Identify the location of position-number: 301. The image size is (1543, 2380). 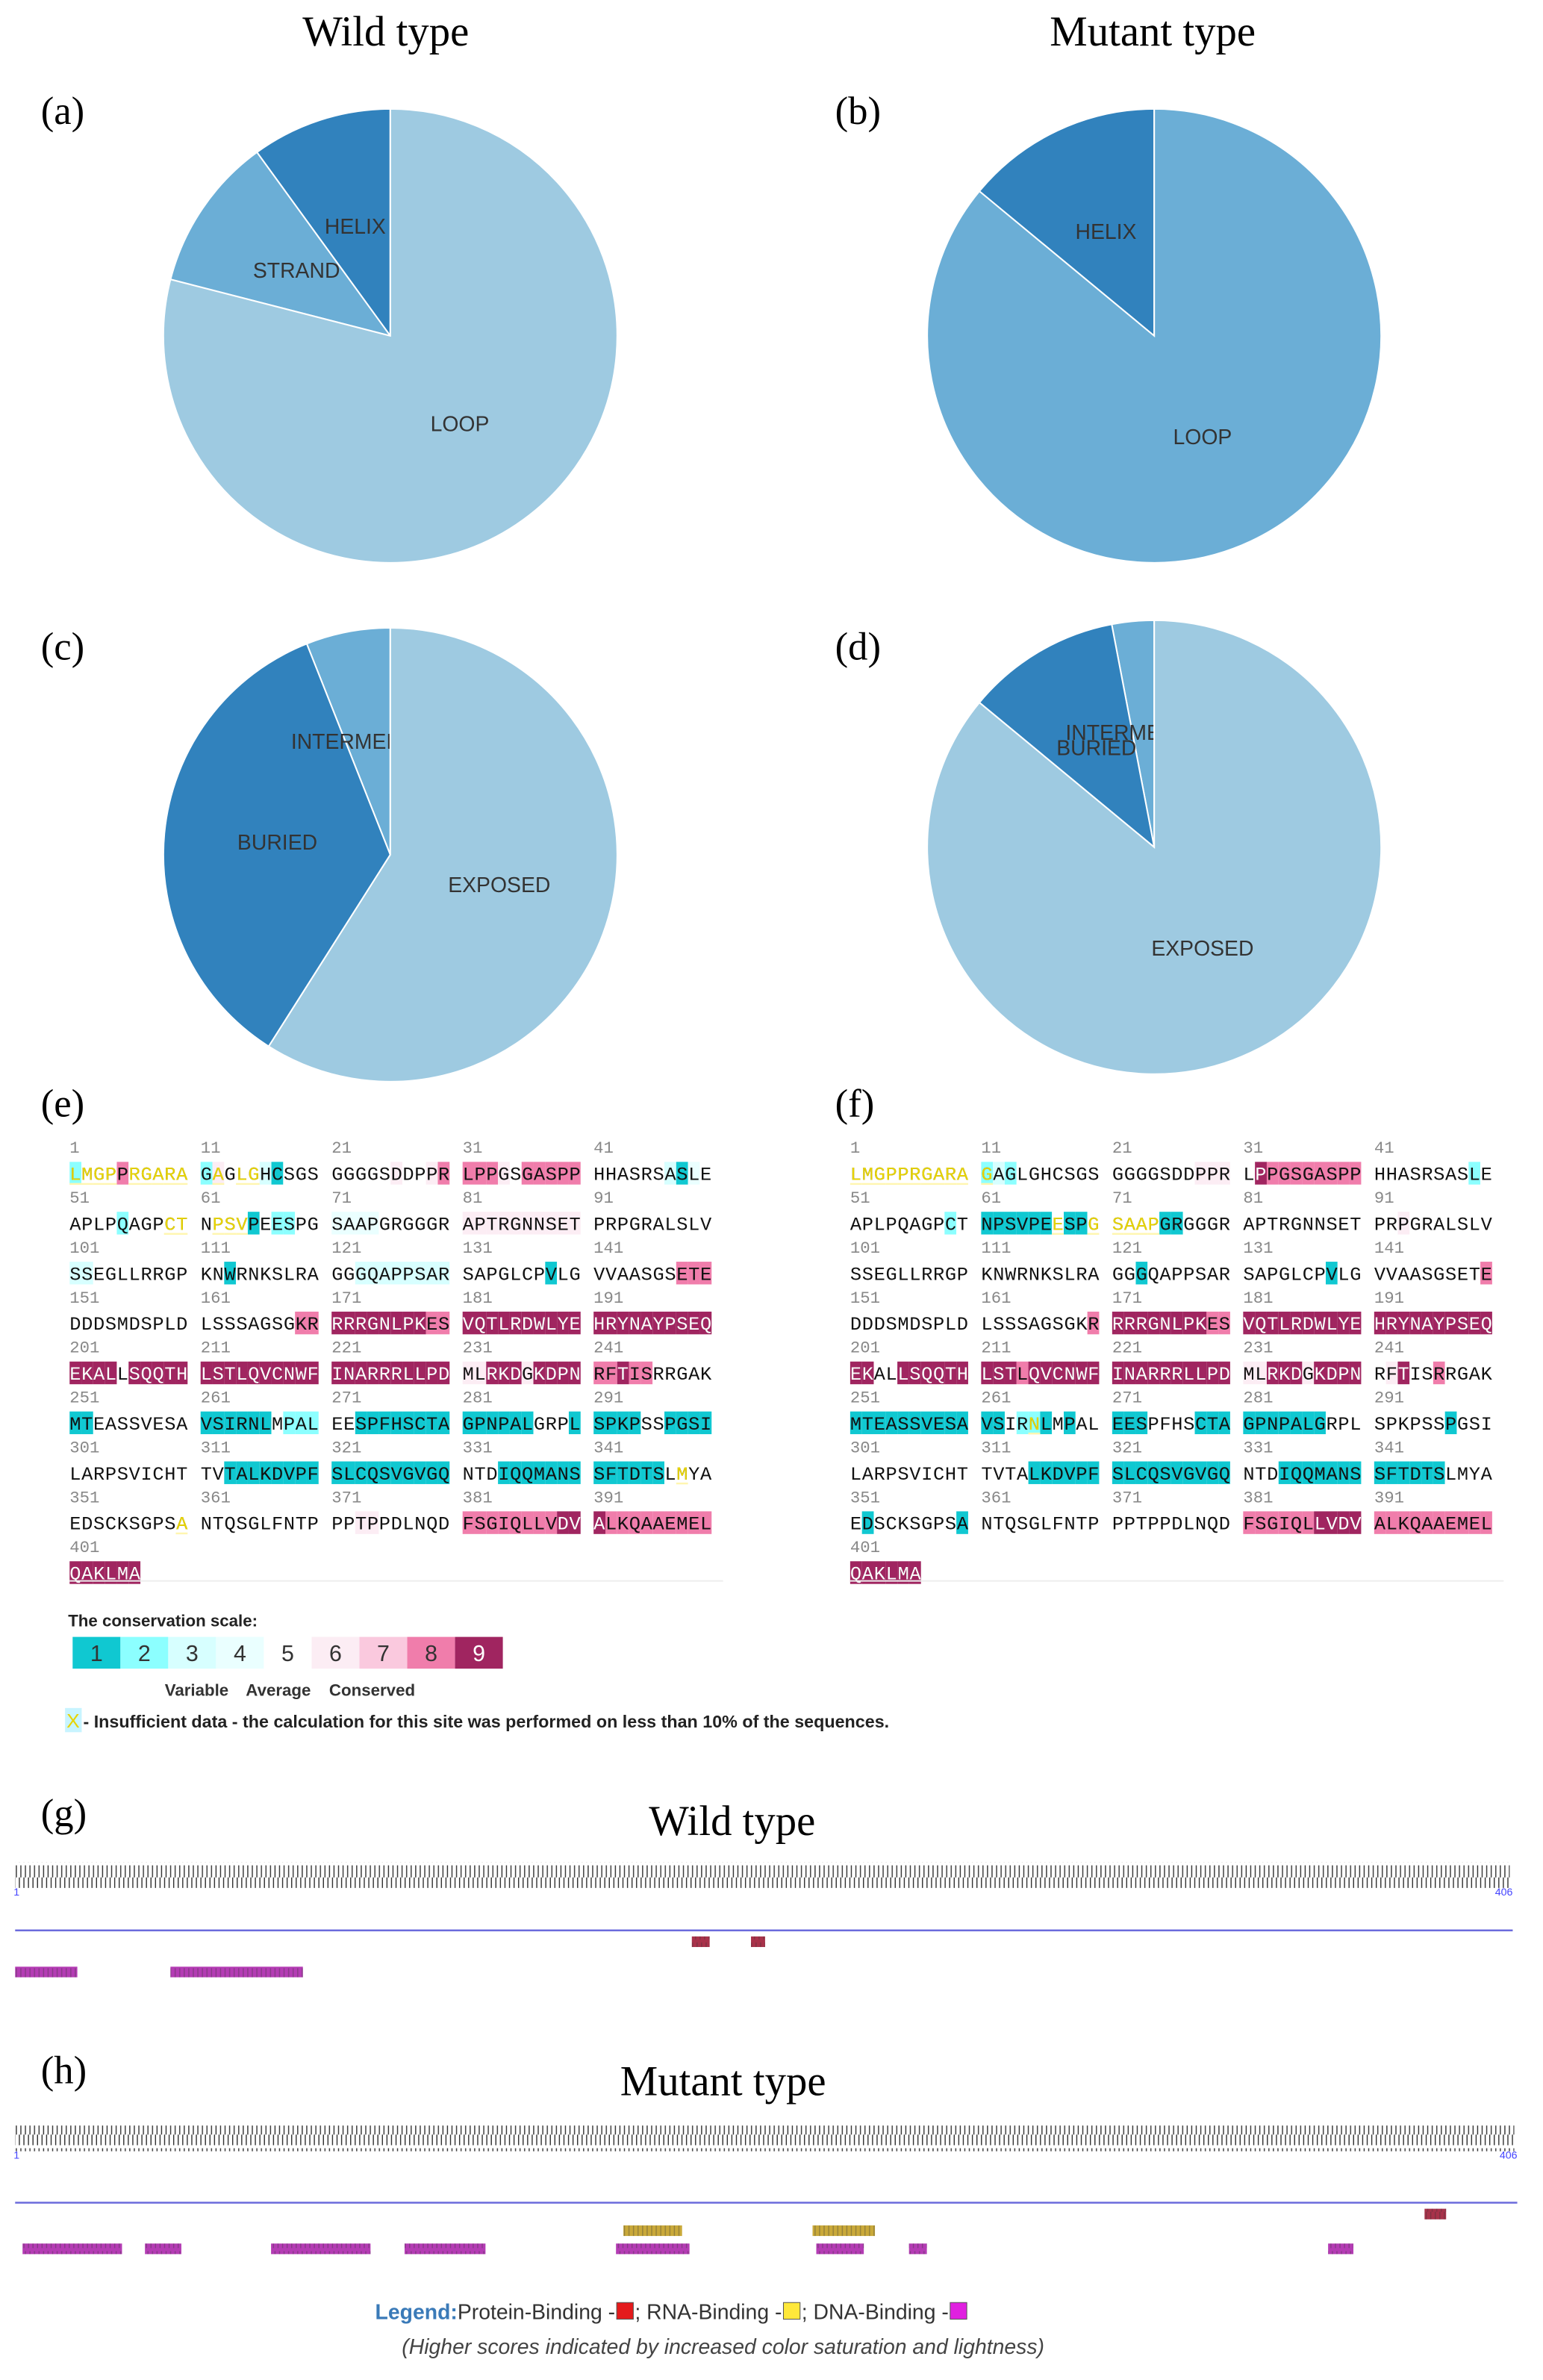
(865, 1447).